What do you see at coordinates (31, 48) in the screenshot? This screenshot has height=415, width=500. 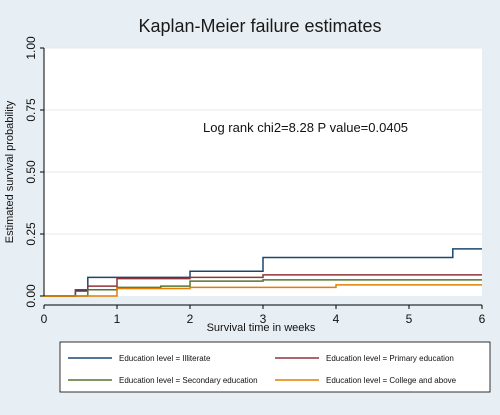 I see `y-tick-label: 1.00` at bounding box center [31, 48].